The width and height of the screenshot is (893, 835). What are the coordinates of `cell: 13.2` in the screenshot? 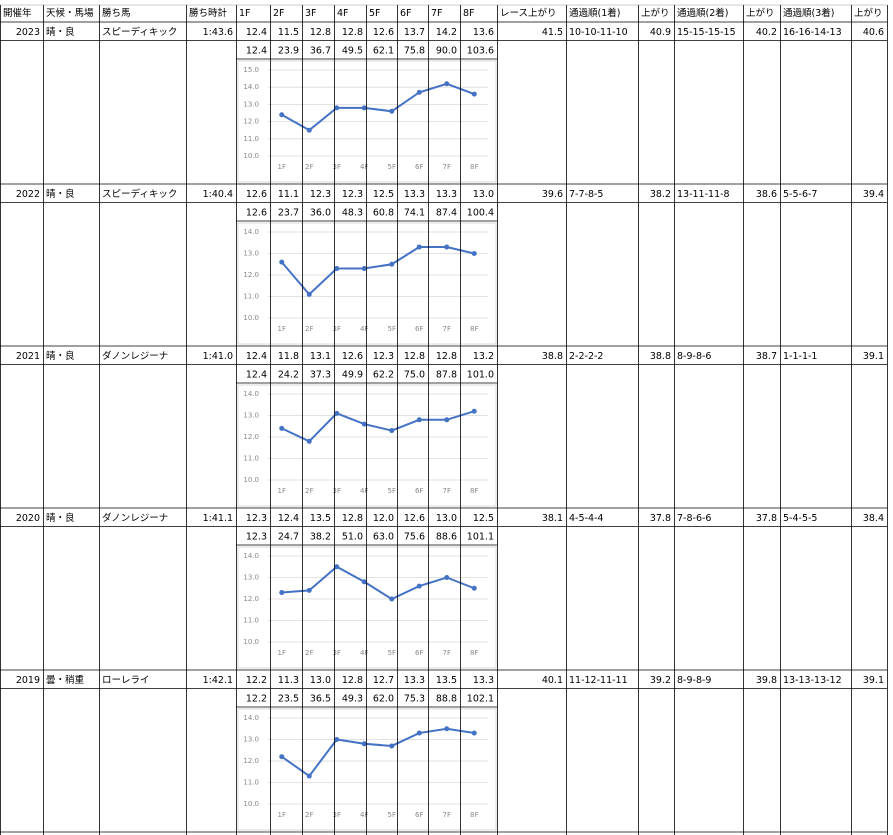 It's located at (483, 356).